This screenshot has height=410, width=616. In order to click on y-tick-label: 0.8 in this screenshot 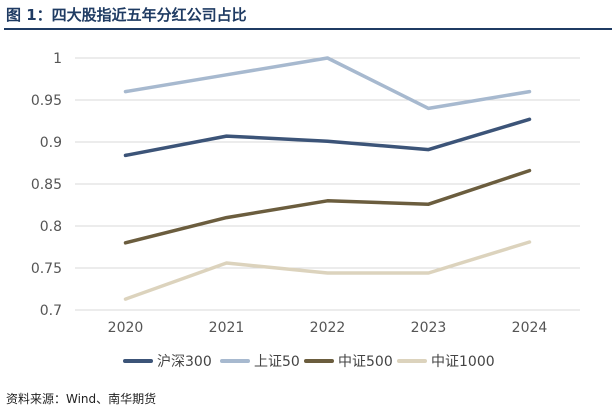, I will do `click(51, 227)`.